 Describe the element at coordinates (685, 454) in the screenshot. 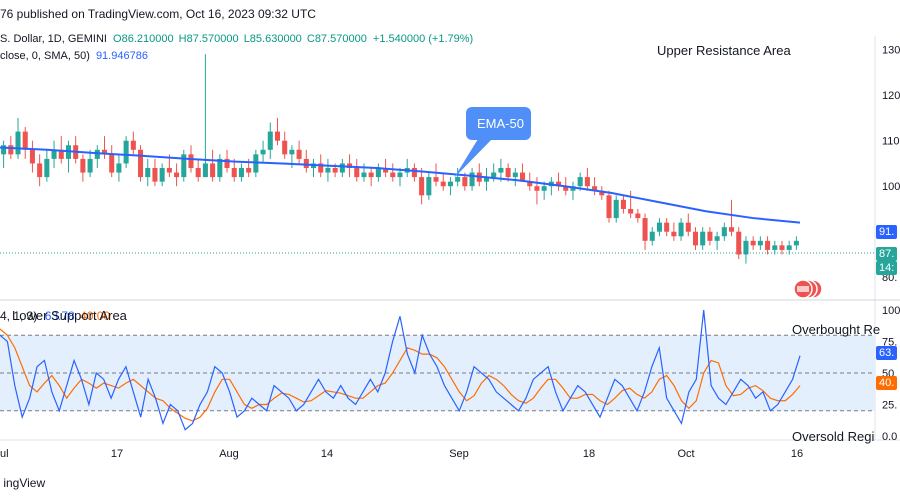

I see `time-tick-label: Oct` at that location.